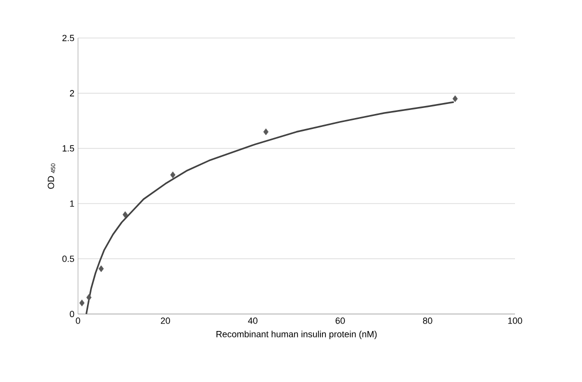 This screenshot has height=382, width=582. Describe the element at coordinates (78, 321) in the screenshot. I see `x-tick-label: 0` at that location.